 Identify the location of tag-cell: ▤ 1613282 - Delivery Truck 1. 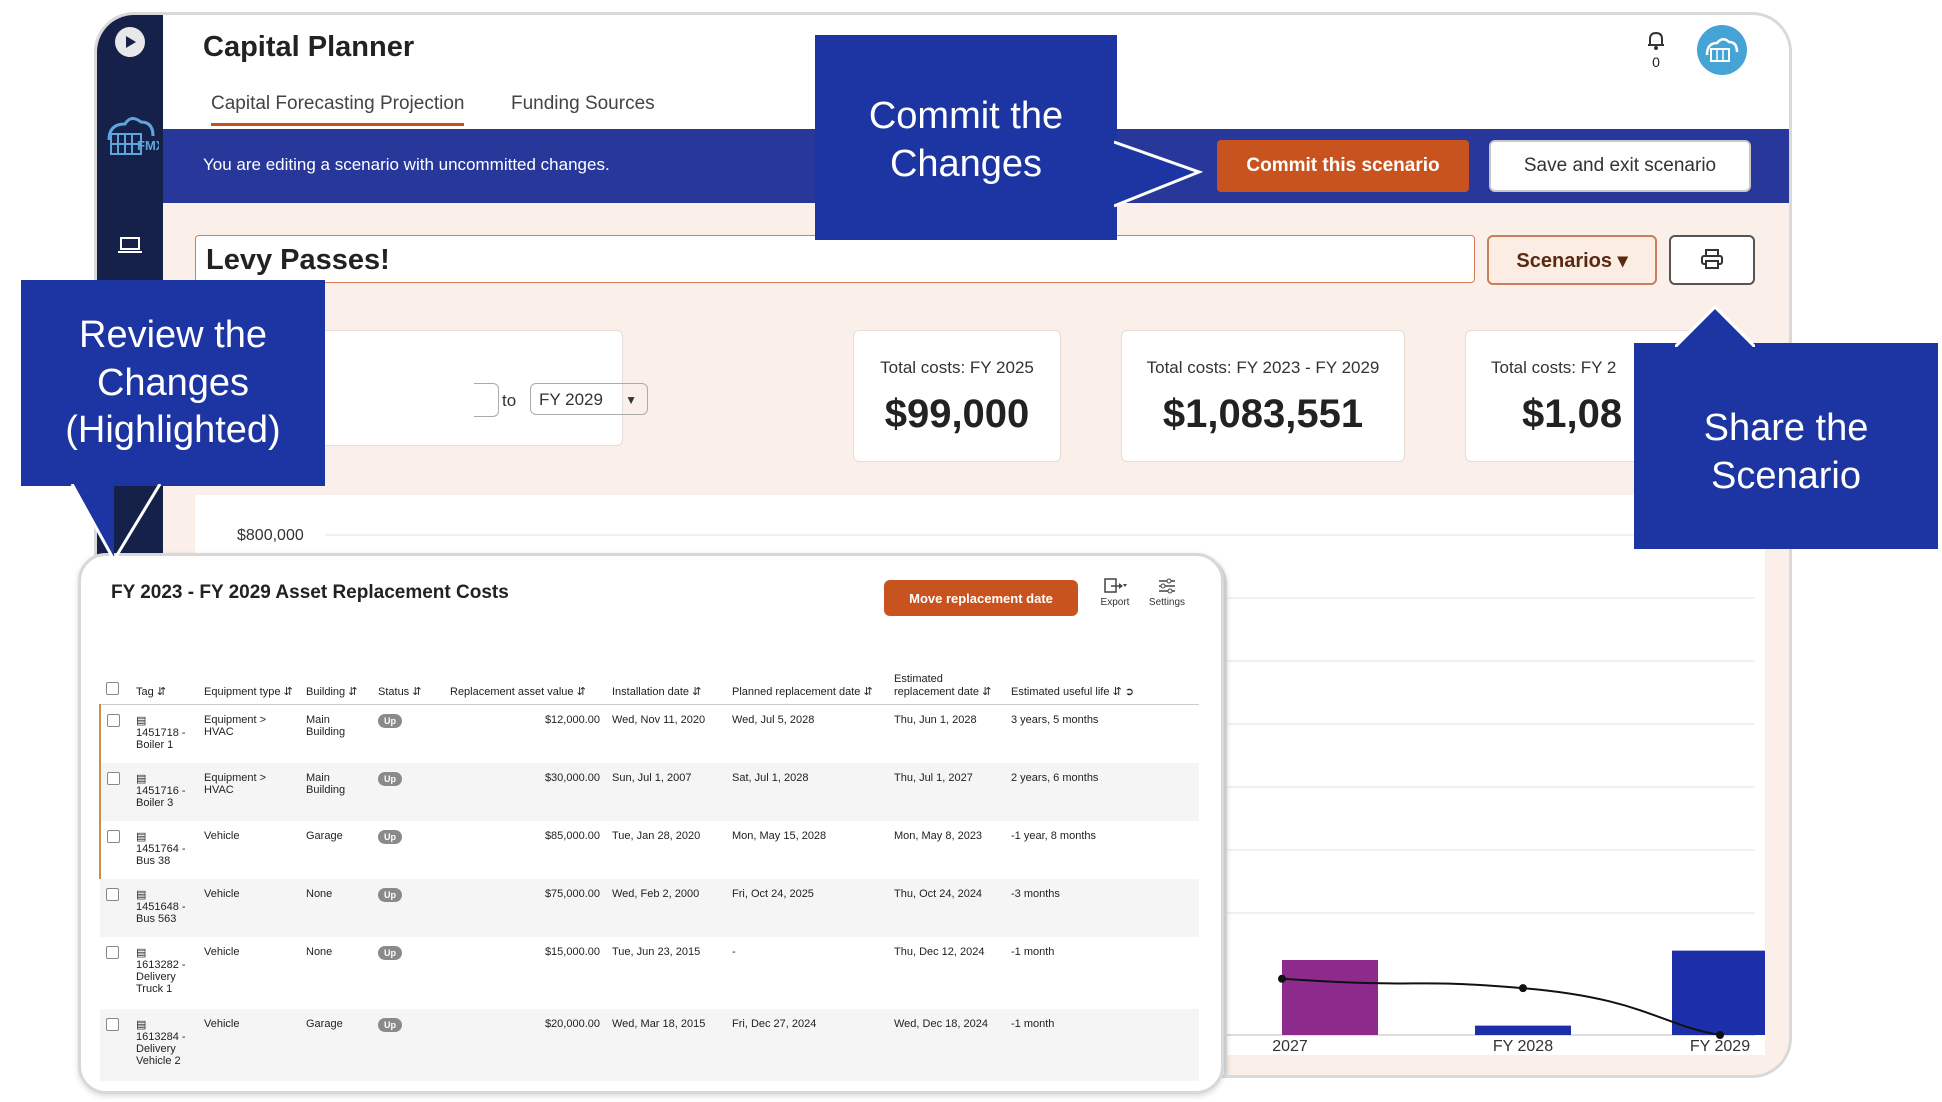
(164, 973).